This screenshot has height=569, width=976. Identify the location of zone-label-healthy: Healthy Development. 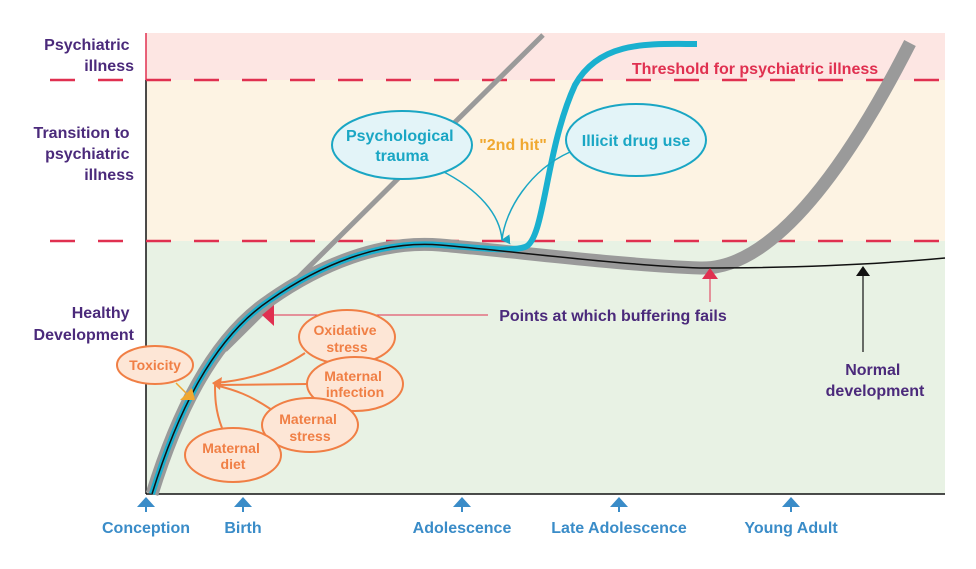
(84, 324).